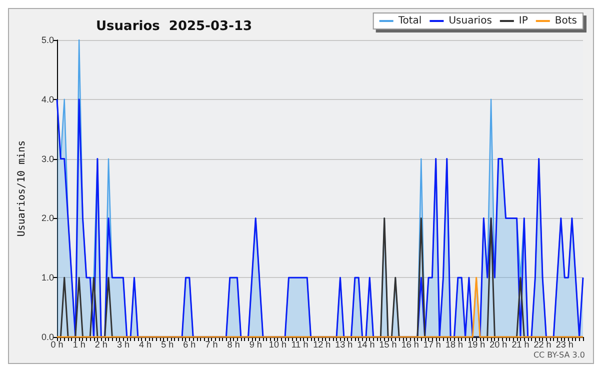 This screenshot has width=600, height=370. I want to click on x-tick-label: 20 h, so click(499, 345).